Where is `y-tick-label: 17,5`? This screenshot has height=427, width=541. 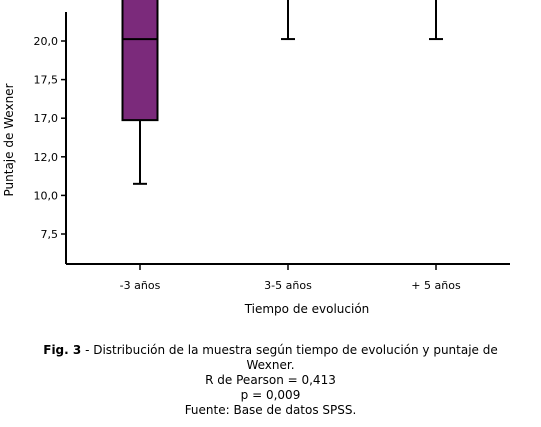
y-tick-label: 17,5 is located at coordinates (46, 80).